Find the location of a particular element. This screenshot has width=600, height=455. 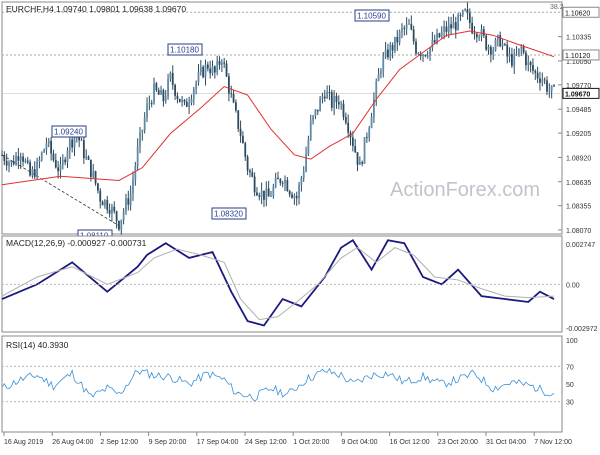

macd-header: MACD(12,26,9) -0.000927 -0.000731 is located at coordinates (76, 243).